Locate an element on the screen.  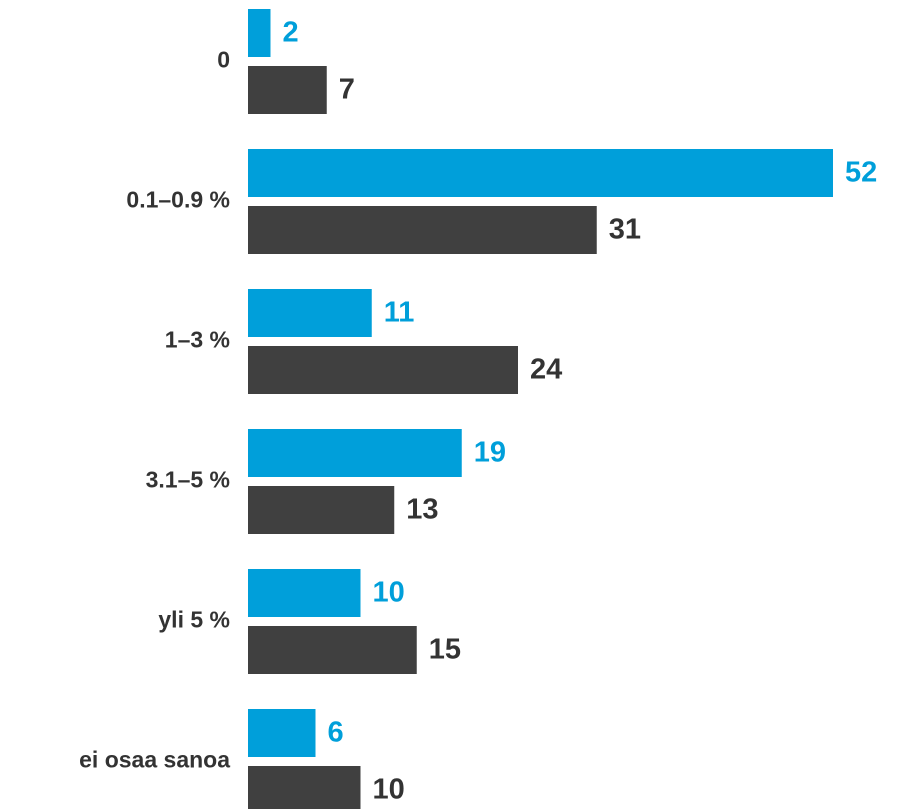
value-label-series1-1: 52 is located at coordinates (861, 173).